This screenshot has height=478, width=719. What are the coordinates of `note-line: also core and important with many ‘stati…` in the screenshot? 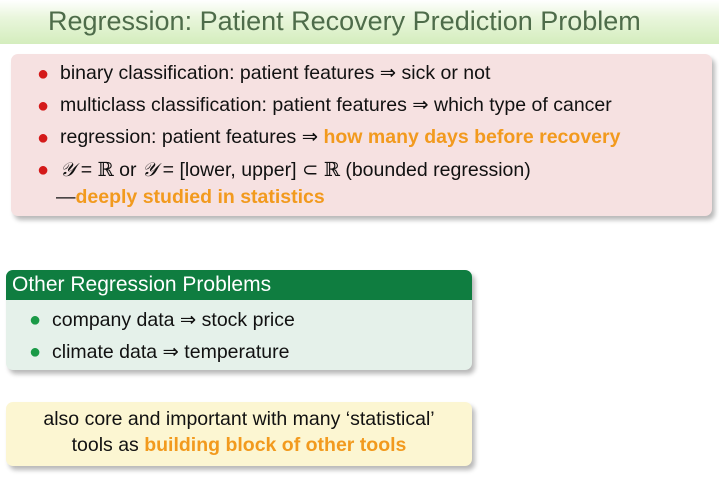 It's located at (239, 419).